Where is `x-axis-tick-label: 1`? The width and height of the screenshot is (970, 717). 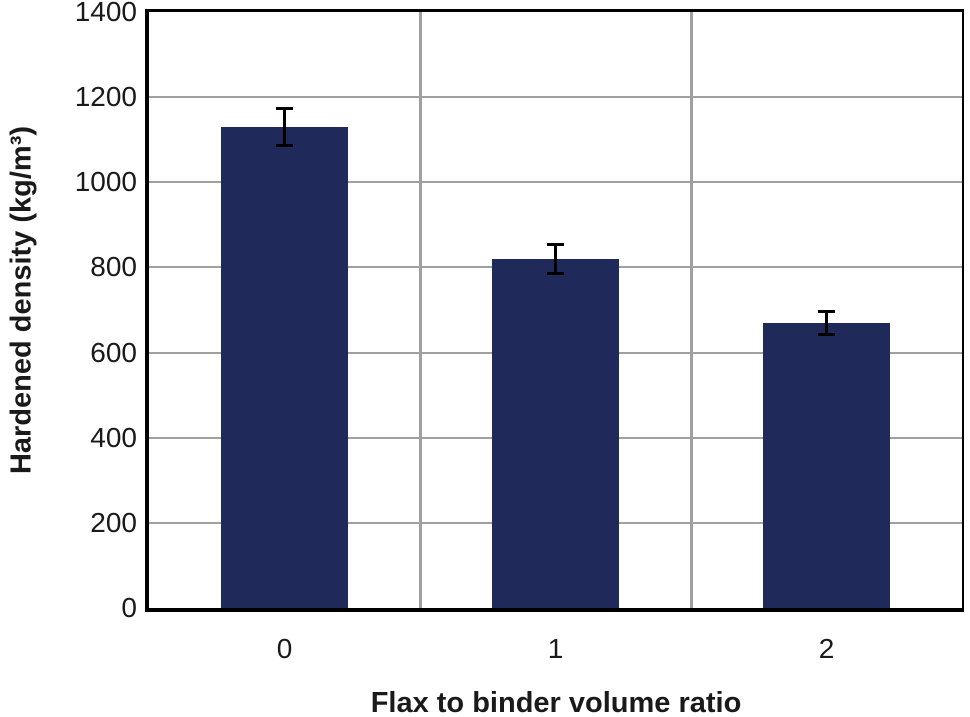
x-axis-tick-label: 1 is located at coordinates (555, 648).